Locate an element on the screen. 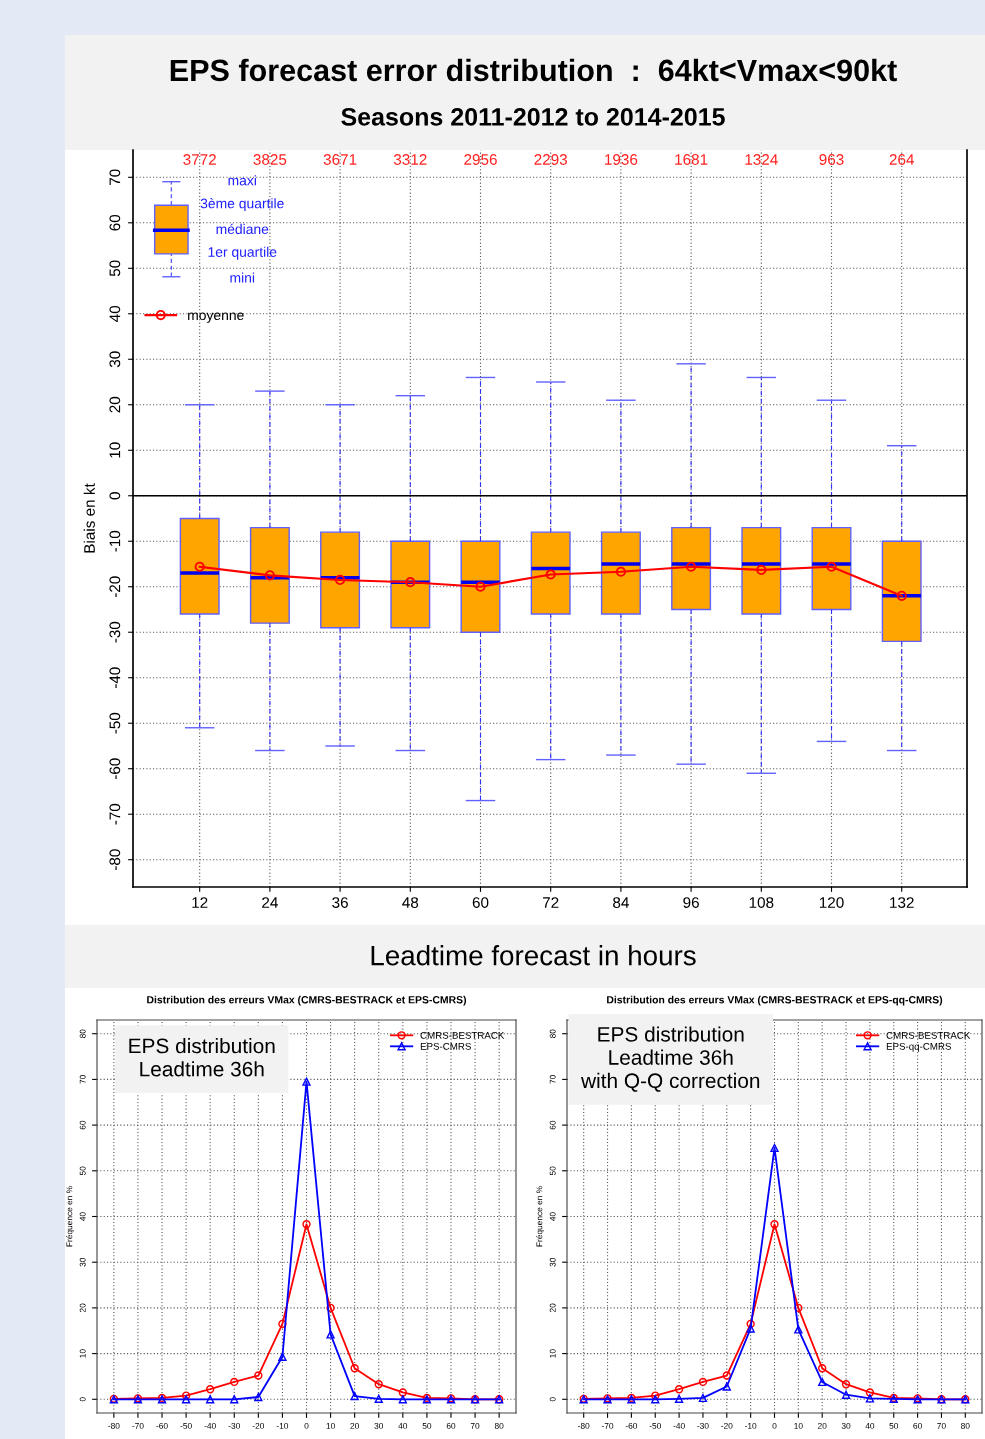  x-tick-label: 24 is located at coordinates (270, 902).